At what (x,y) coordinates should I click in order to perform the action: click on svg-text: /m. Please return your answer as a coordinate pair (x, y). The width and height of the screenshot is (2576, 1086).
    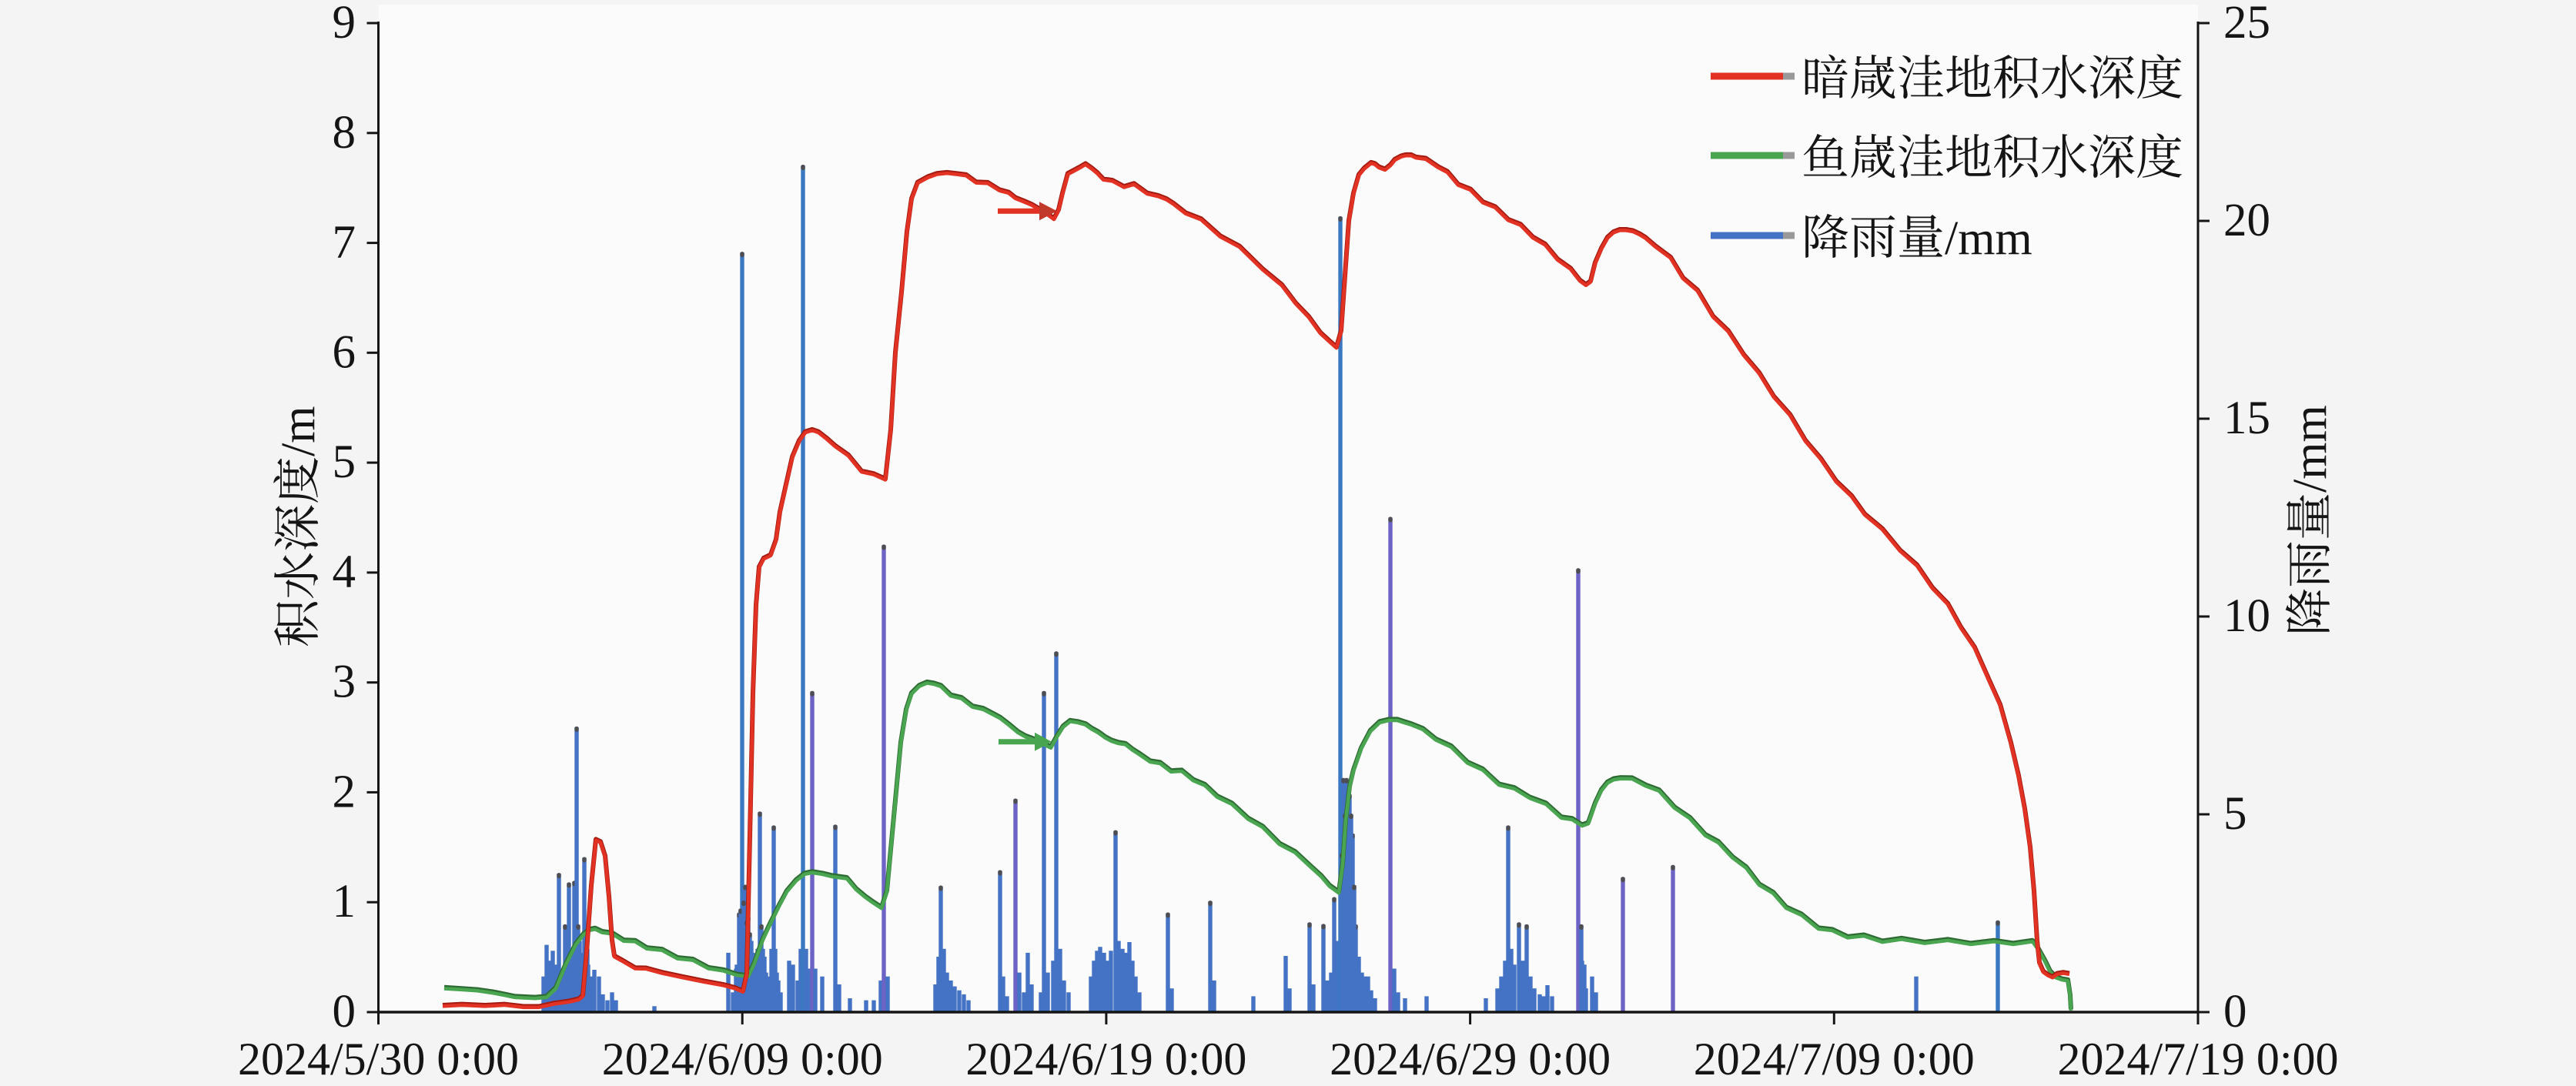
    Looking at the image, I should click on (299, 431).